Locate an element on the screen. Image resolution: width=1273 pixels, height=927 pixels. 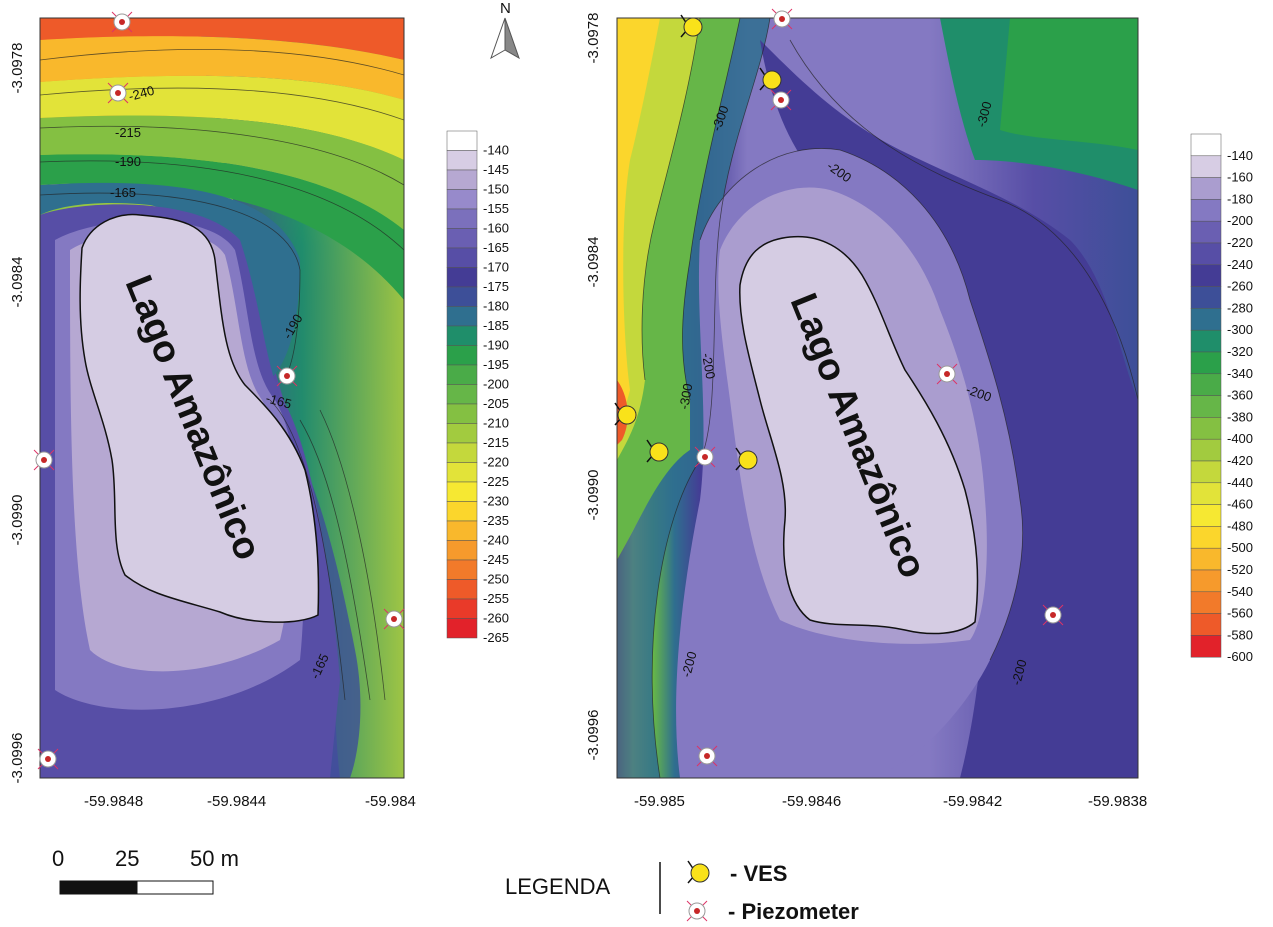
legend-value: -420 is located at coordinates (1240, 460).